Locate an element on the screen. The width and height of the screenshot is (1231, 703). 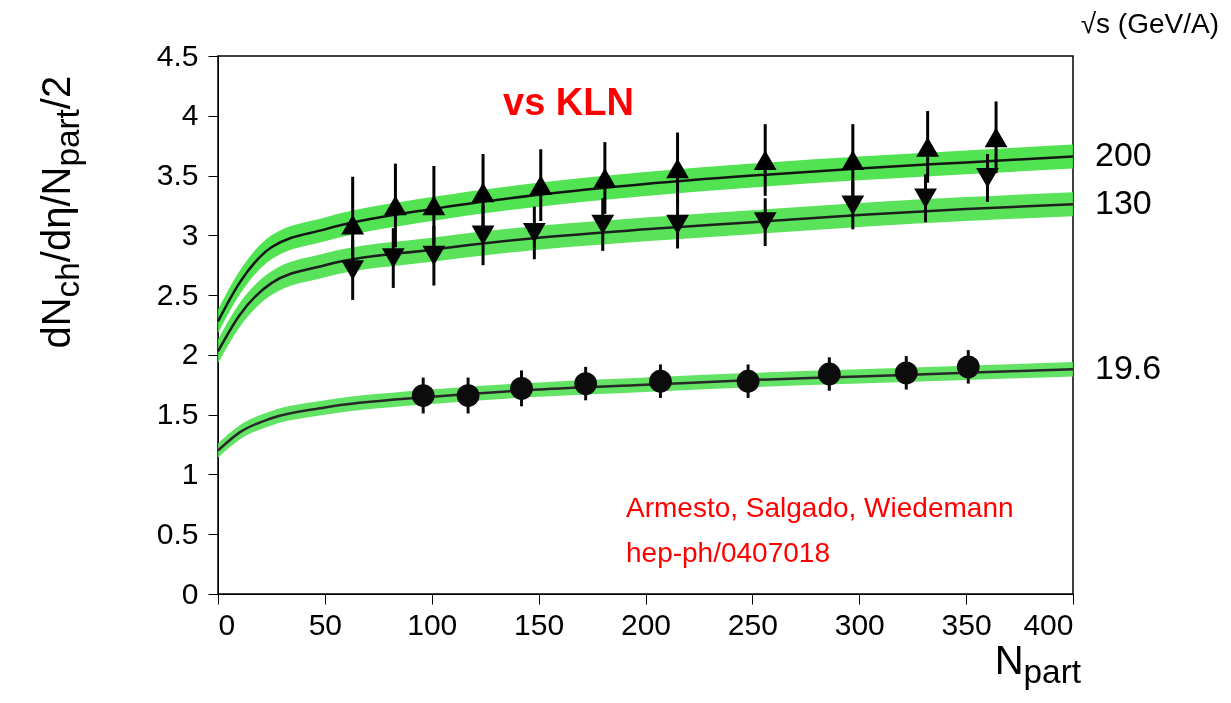
x-tick-label: 50 is located at coordinates (325, 624).